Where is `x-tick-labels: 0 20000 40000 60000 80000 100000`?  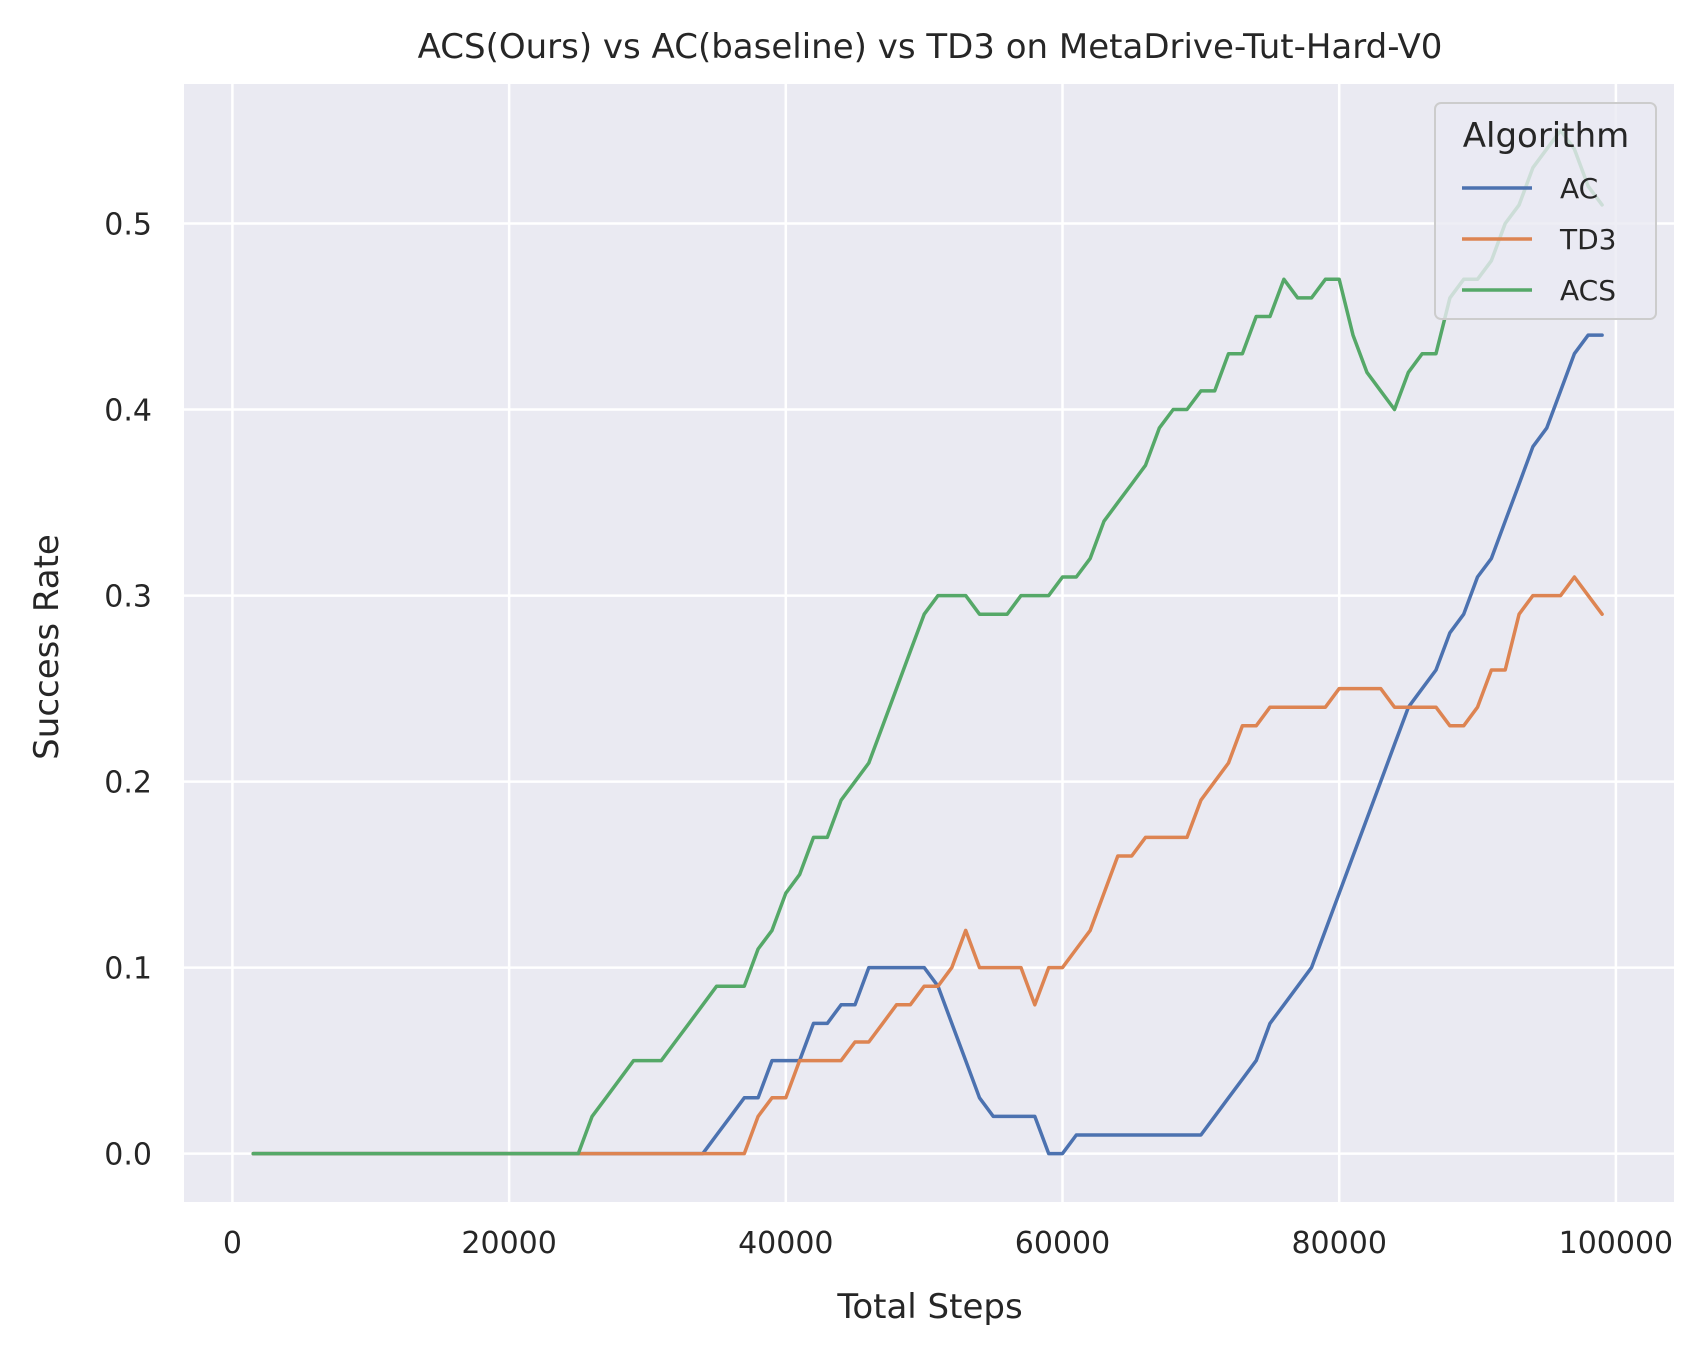
x-tick-labels: 0 20000 40000 60000 80000 100000 is located at coordinates (948, 1243).